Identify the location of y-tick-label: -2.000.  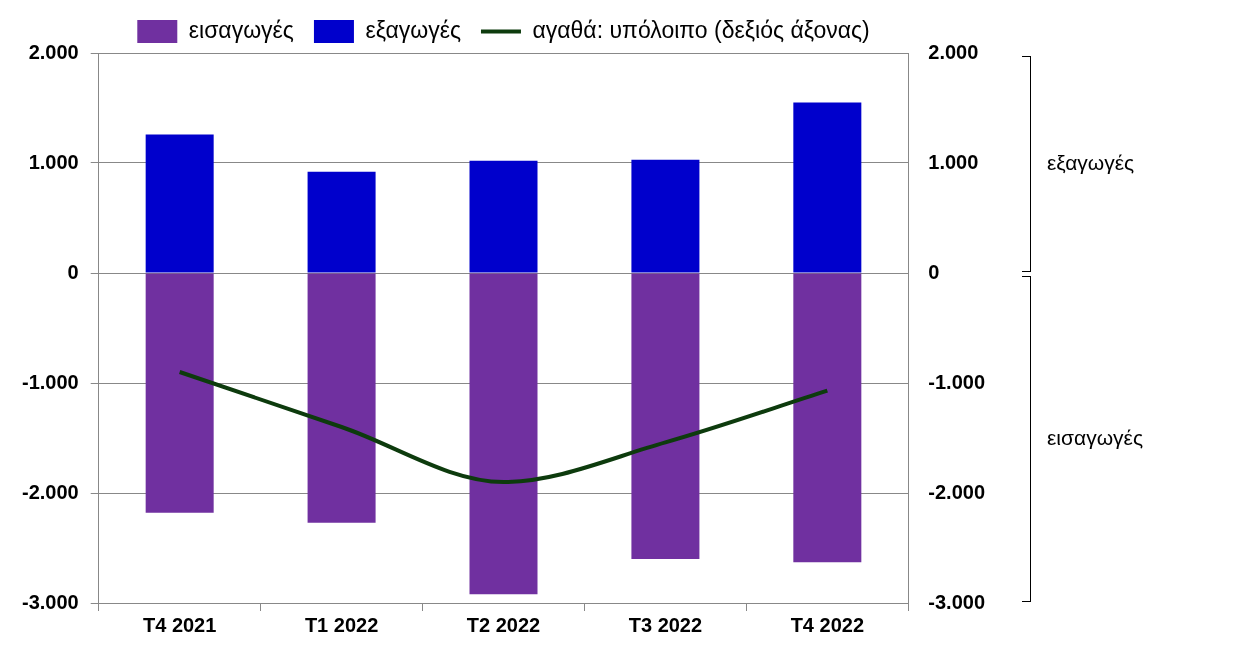
(957, 491).